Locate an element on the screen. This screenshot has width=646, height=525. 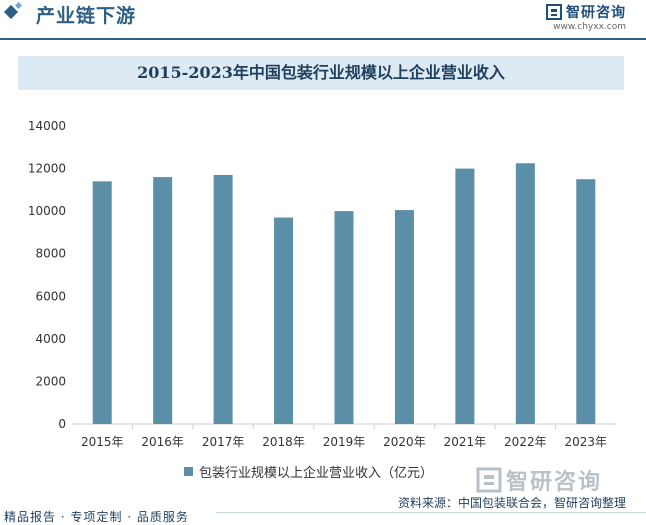
x-tick-label: 2016年 is located at coordinates (162, 442).